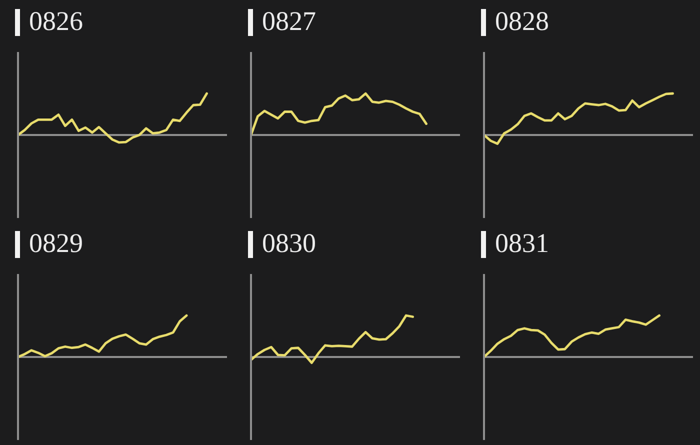  I want to click on chart-title: 0830, so click(289, 243).